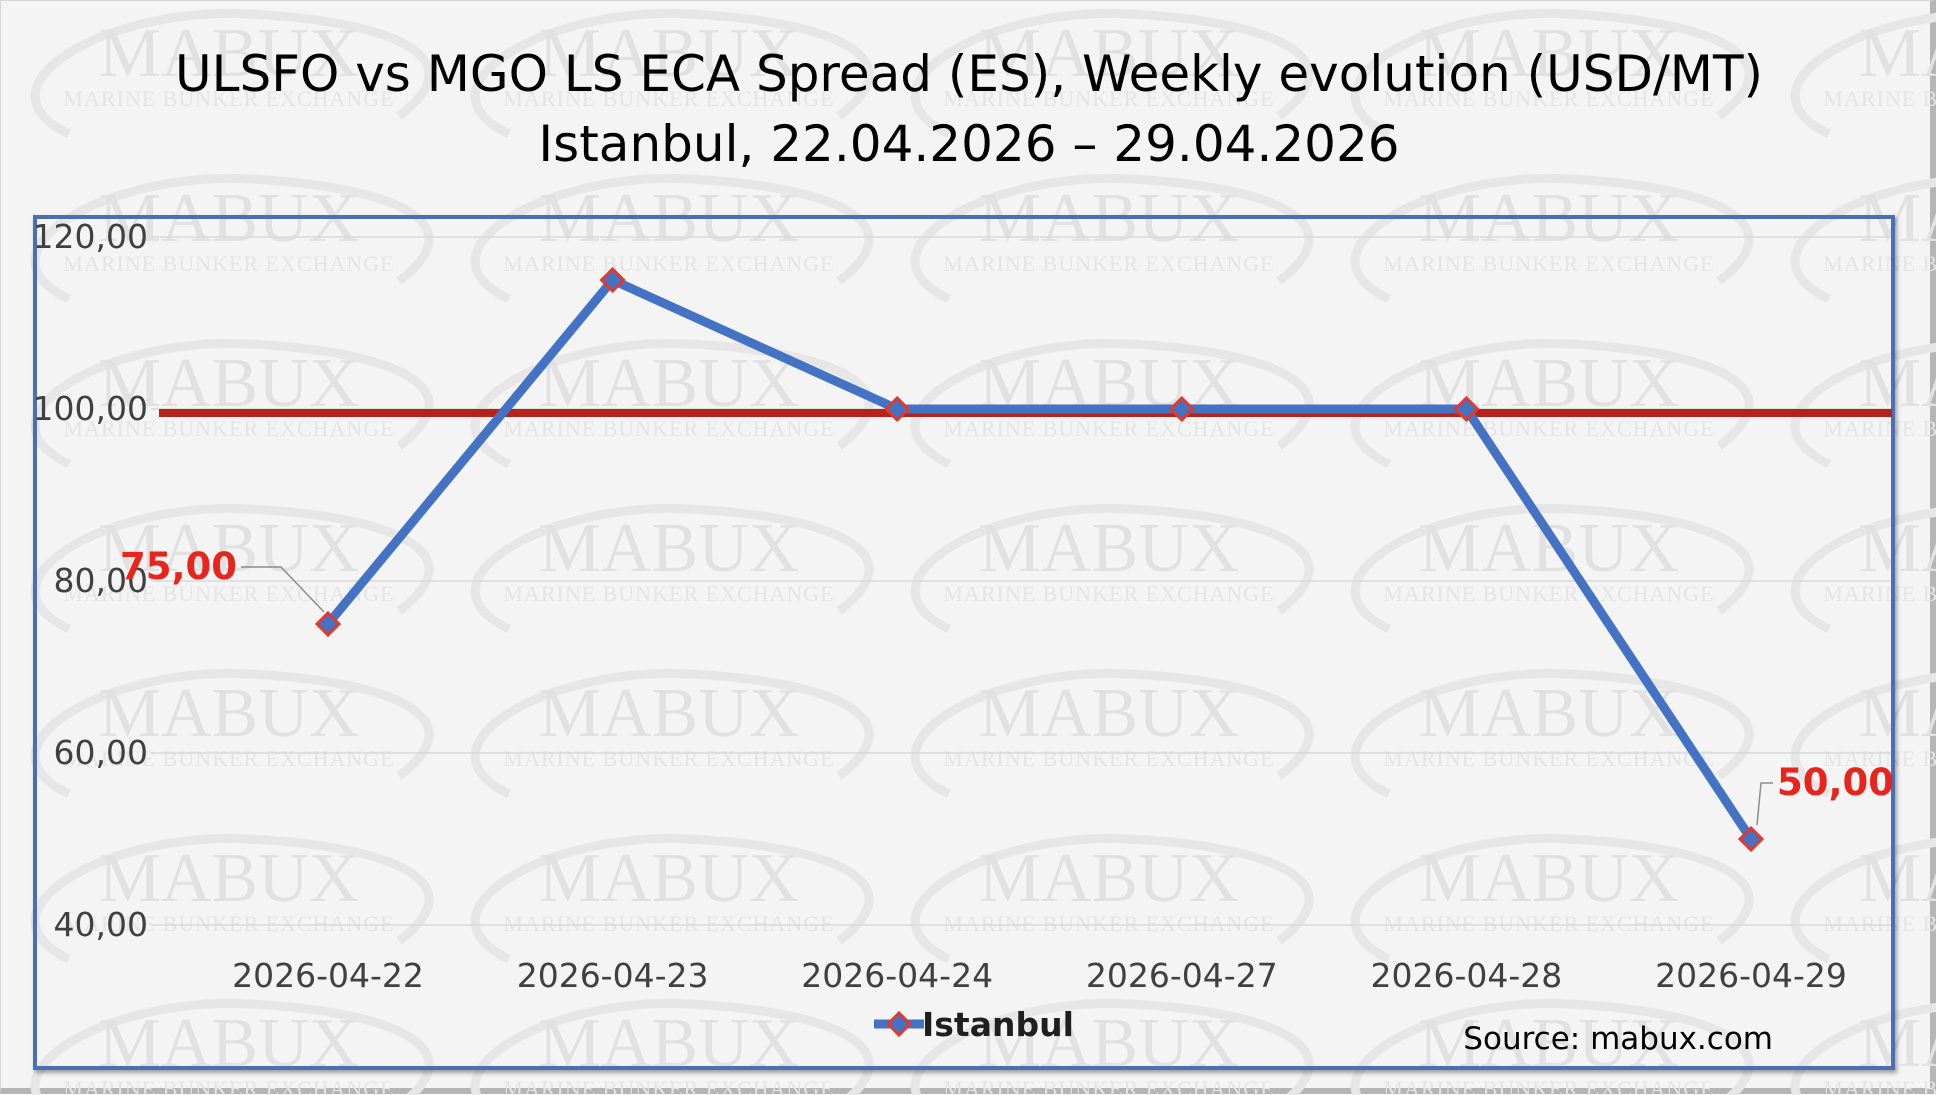 This screenshot has height=1095, width=1936. Describe the element at coordinates (899, 1024) in the screenshot. I see `legend-swatch-marker` at that location.